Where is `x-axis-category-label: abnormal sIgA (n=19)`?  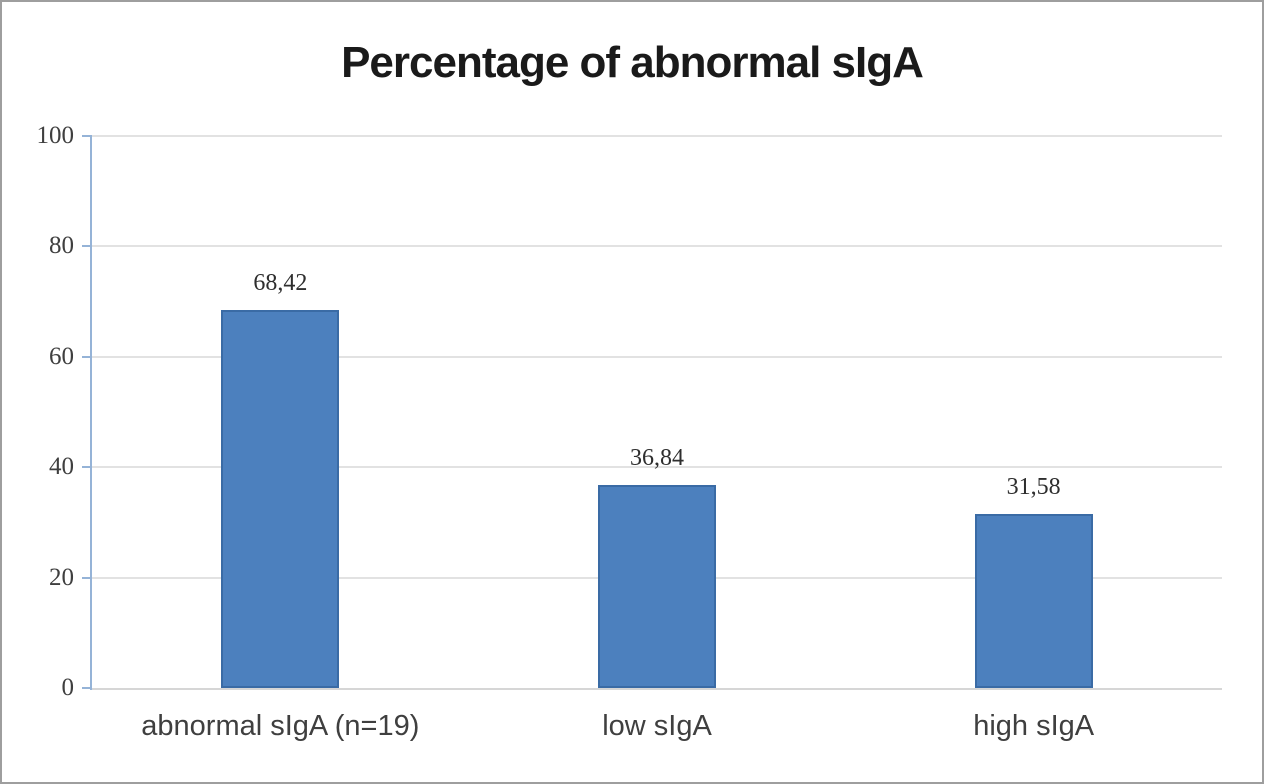 x-axis-category-label: abnormal sIgA (n=19) is located at coordinates (280, 726).